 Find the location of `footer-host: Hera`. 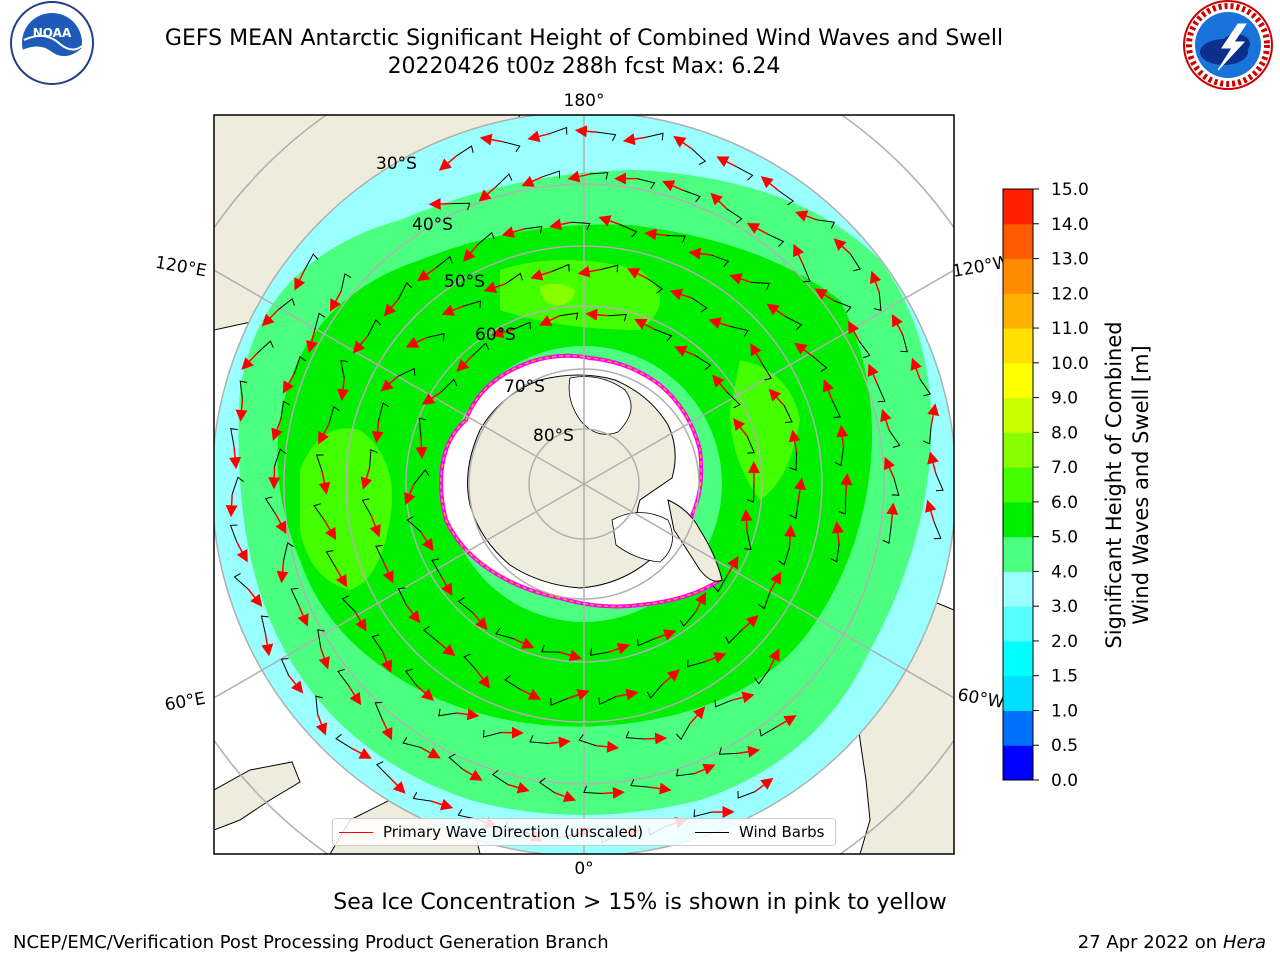

footer-host: Hera is located at coordinates (1244, 942).